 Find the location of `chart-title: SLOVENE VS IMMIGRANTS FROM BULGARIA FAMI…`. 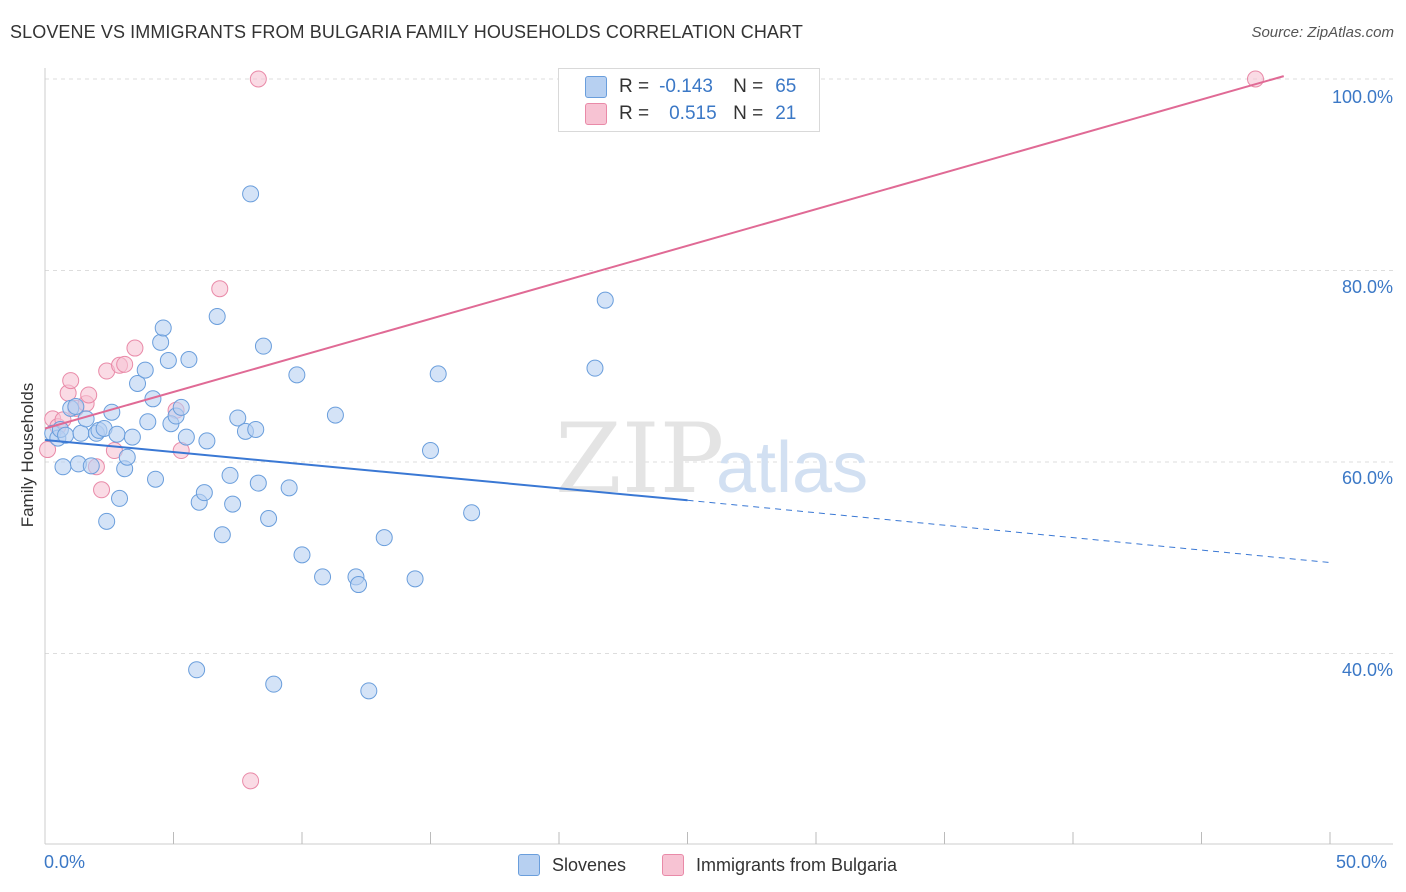

chart-title: SLOVENE VS IMMIGRANTS FROM BULGARIA FAMI… is located at coordinates (406, 32).